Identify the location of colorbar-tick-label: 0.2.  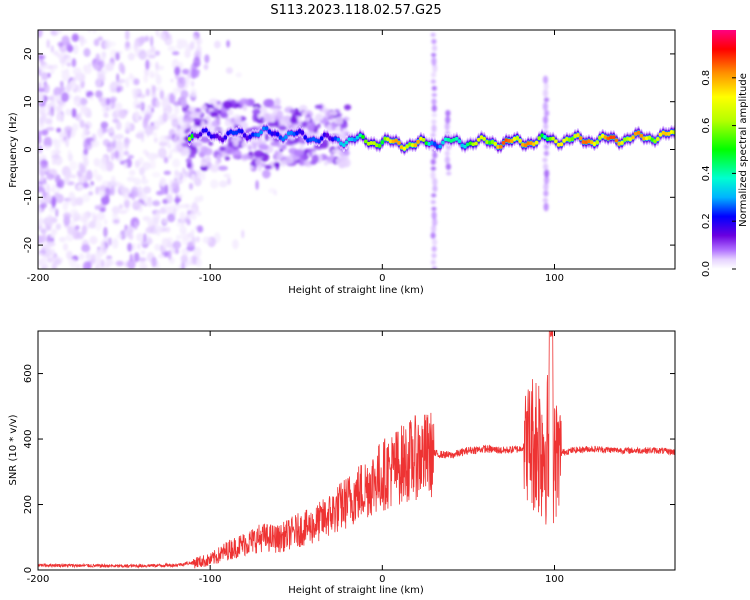
(706, 221).